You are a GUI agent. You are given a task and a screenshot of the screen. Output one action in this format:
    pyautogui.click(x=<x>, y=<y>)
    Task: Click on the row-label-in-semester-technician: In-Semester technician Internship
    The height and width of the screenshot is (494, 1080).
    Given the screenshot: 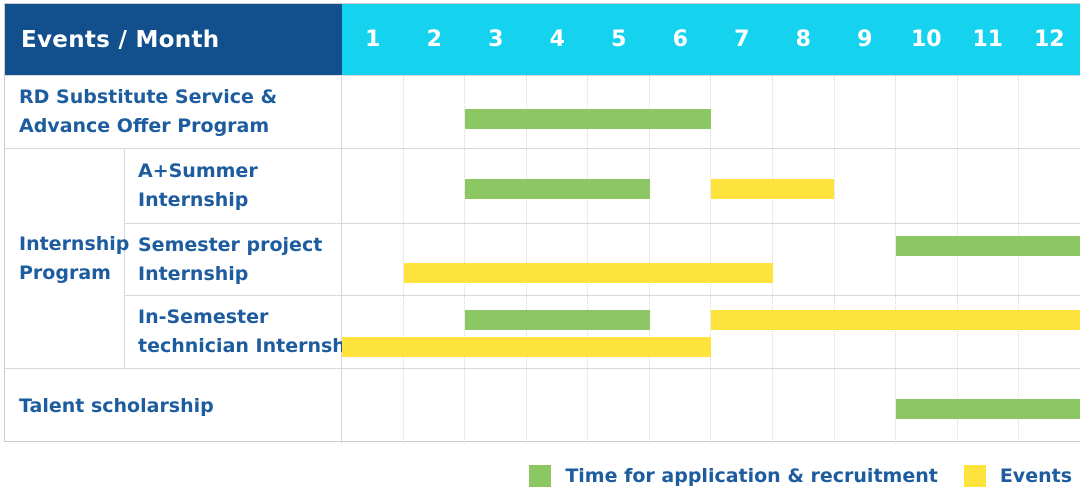 What is the action you would take?
    pyautogui.click(x=245, y=332)
    